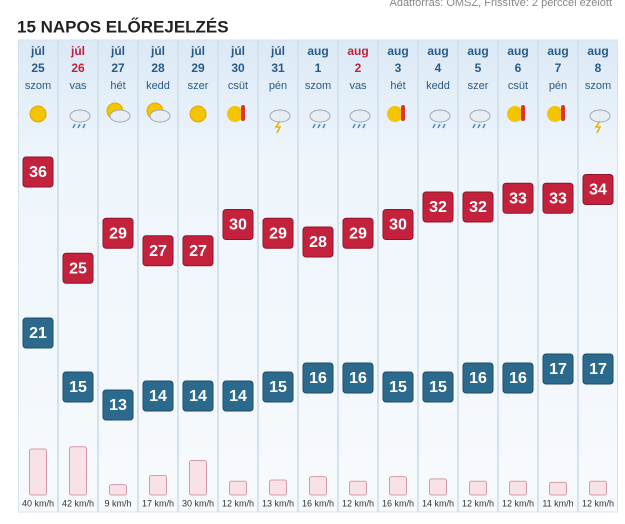 The image size is (625, 524). Describe the element at coordinates (78, 68) in the screenshot. I see `day: 26` at that location.